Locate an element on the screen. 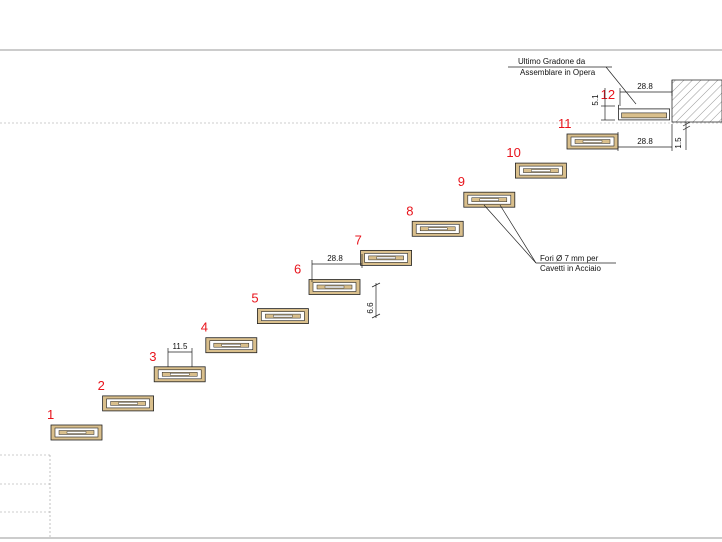 The image size is (722, 542). note-last-step-line2: Assemblare in Opera is located at coordinates (558, 72).